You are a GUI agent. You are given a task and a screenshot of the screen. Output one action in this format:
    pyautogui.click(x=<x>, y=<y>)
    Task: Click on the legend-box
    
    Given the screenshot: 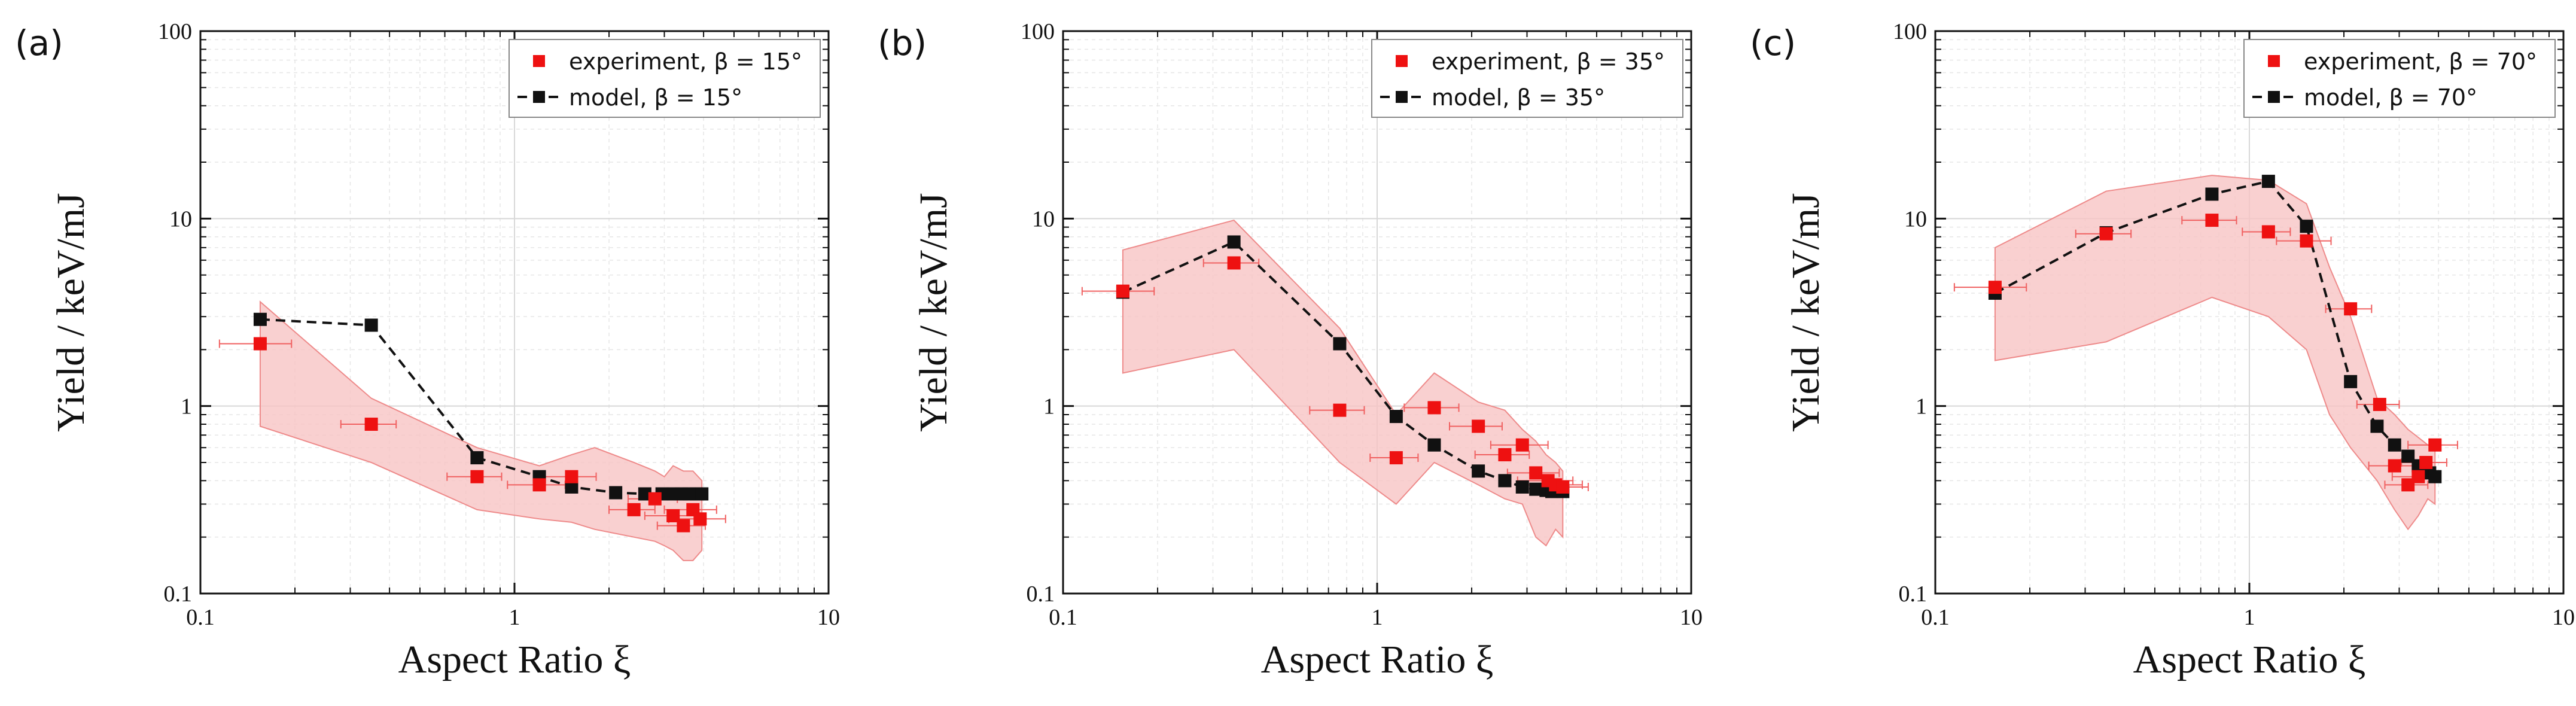 What is the action you would take?
    pyautogui.click(x=664, y=79)
    